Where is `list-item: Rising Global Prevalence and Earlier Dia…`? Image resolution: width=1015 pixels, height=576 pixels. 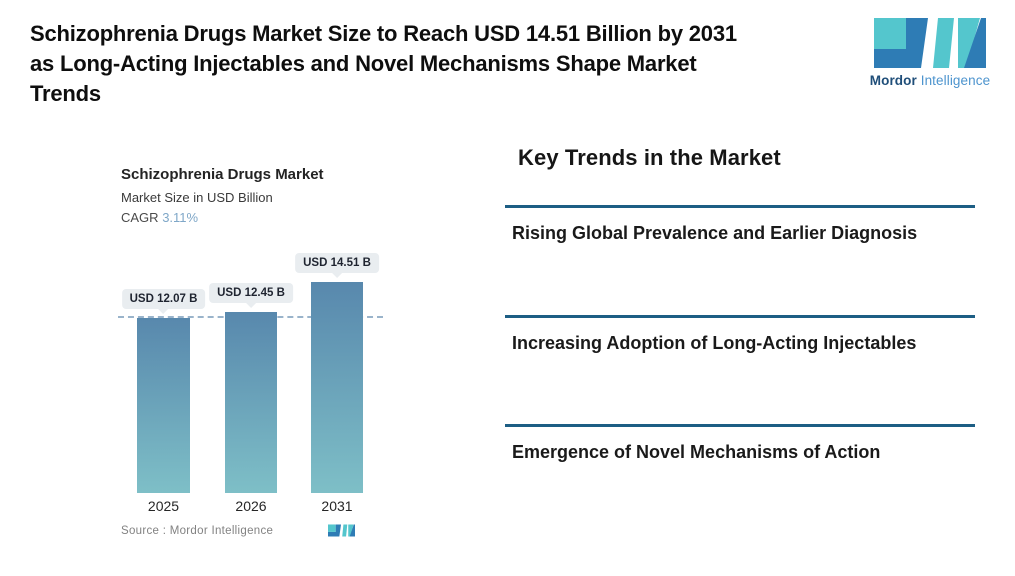 list-item: Rising Global Prevalence and Earlier Dia… is located at coordinates (740, 260).